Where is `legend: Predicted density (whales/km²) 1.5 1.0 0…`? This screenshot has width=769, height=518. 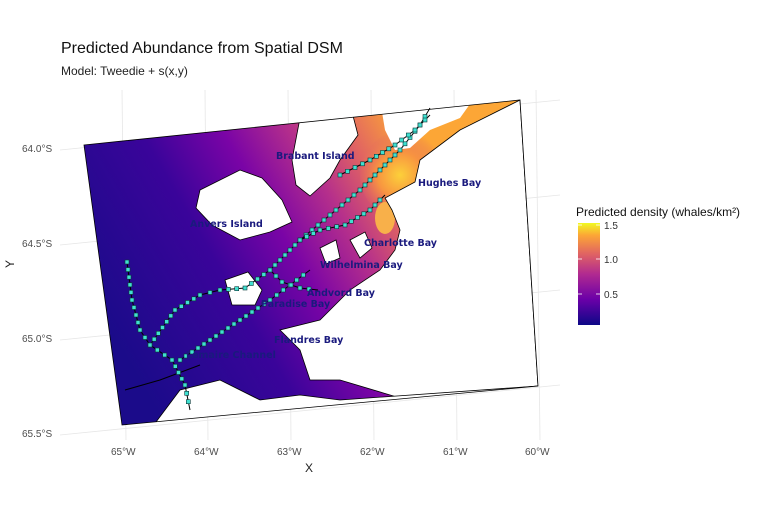
legend: Predicted density (whales/km²) 1.5 1.0 0… is located at coordinates (658, 265).